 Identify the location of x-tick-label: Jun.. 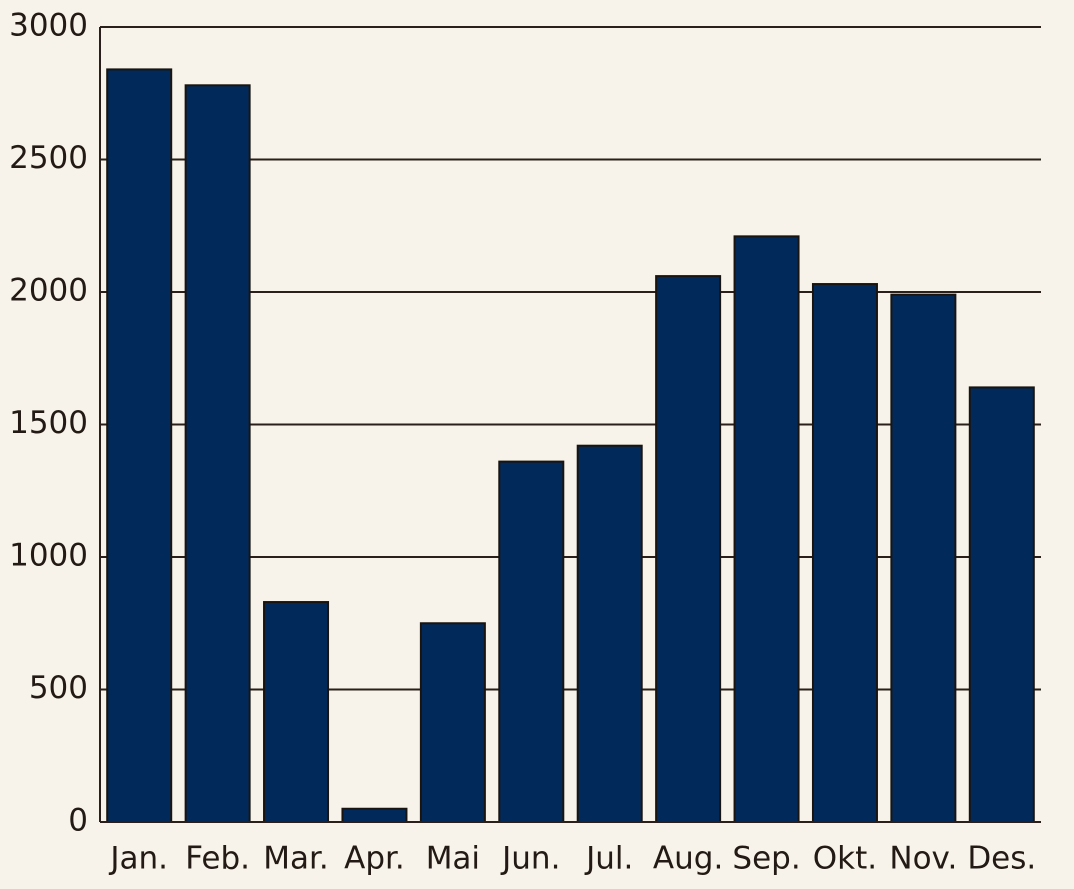
(530, 859).